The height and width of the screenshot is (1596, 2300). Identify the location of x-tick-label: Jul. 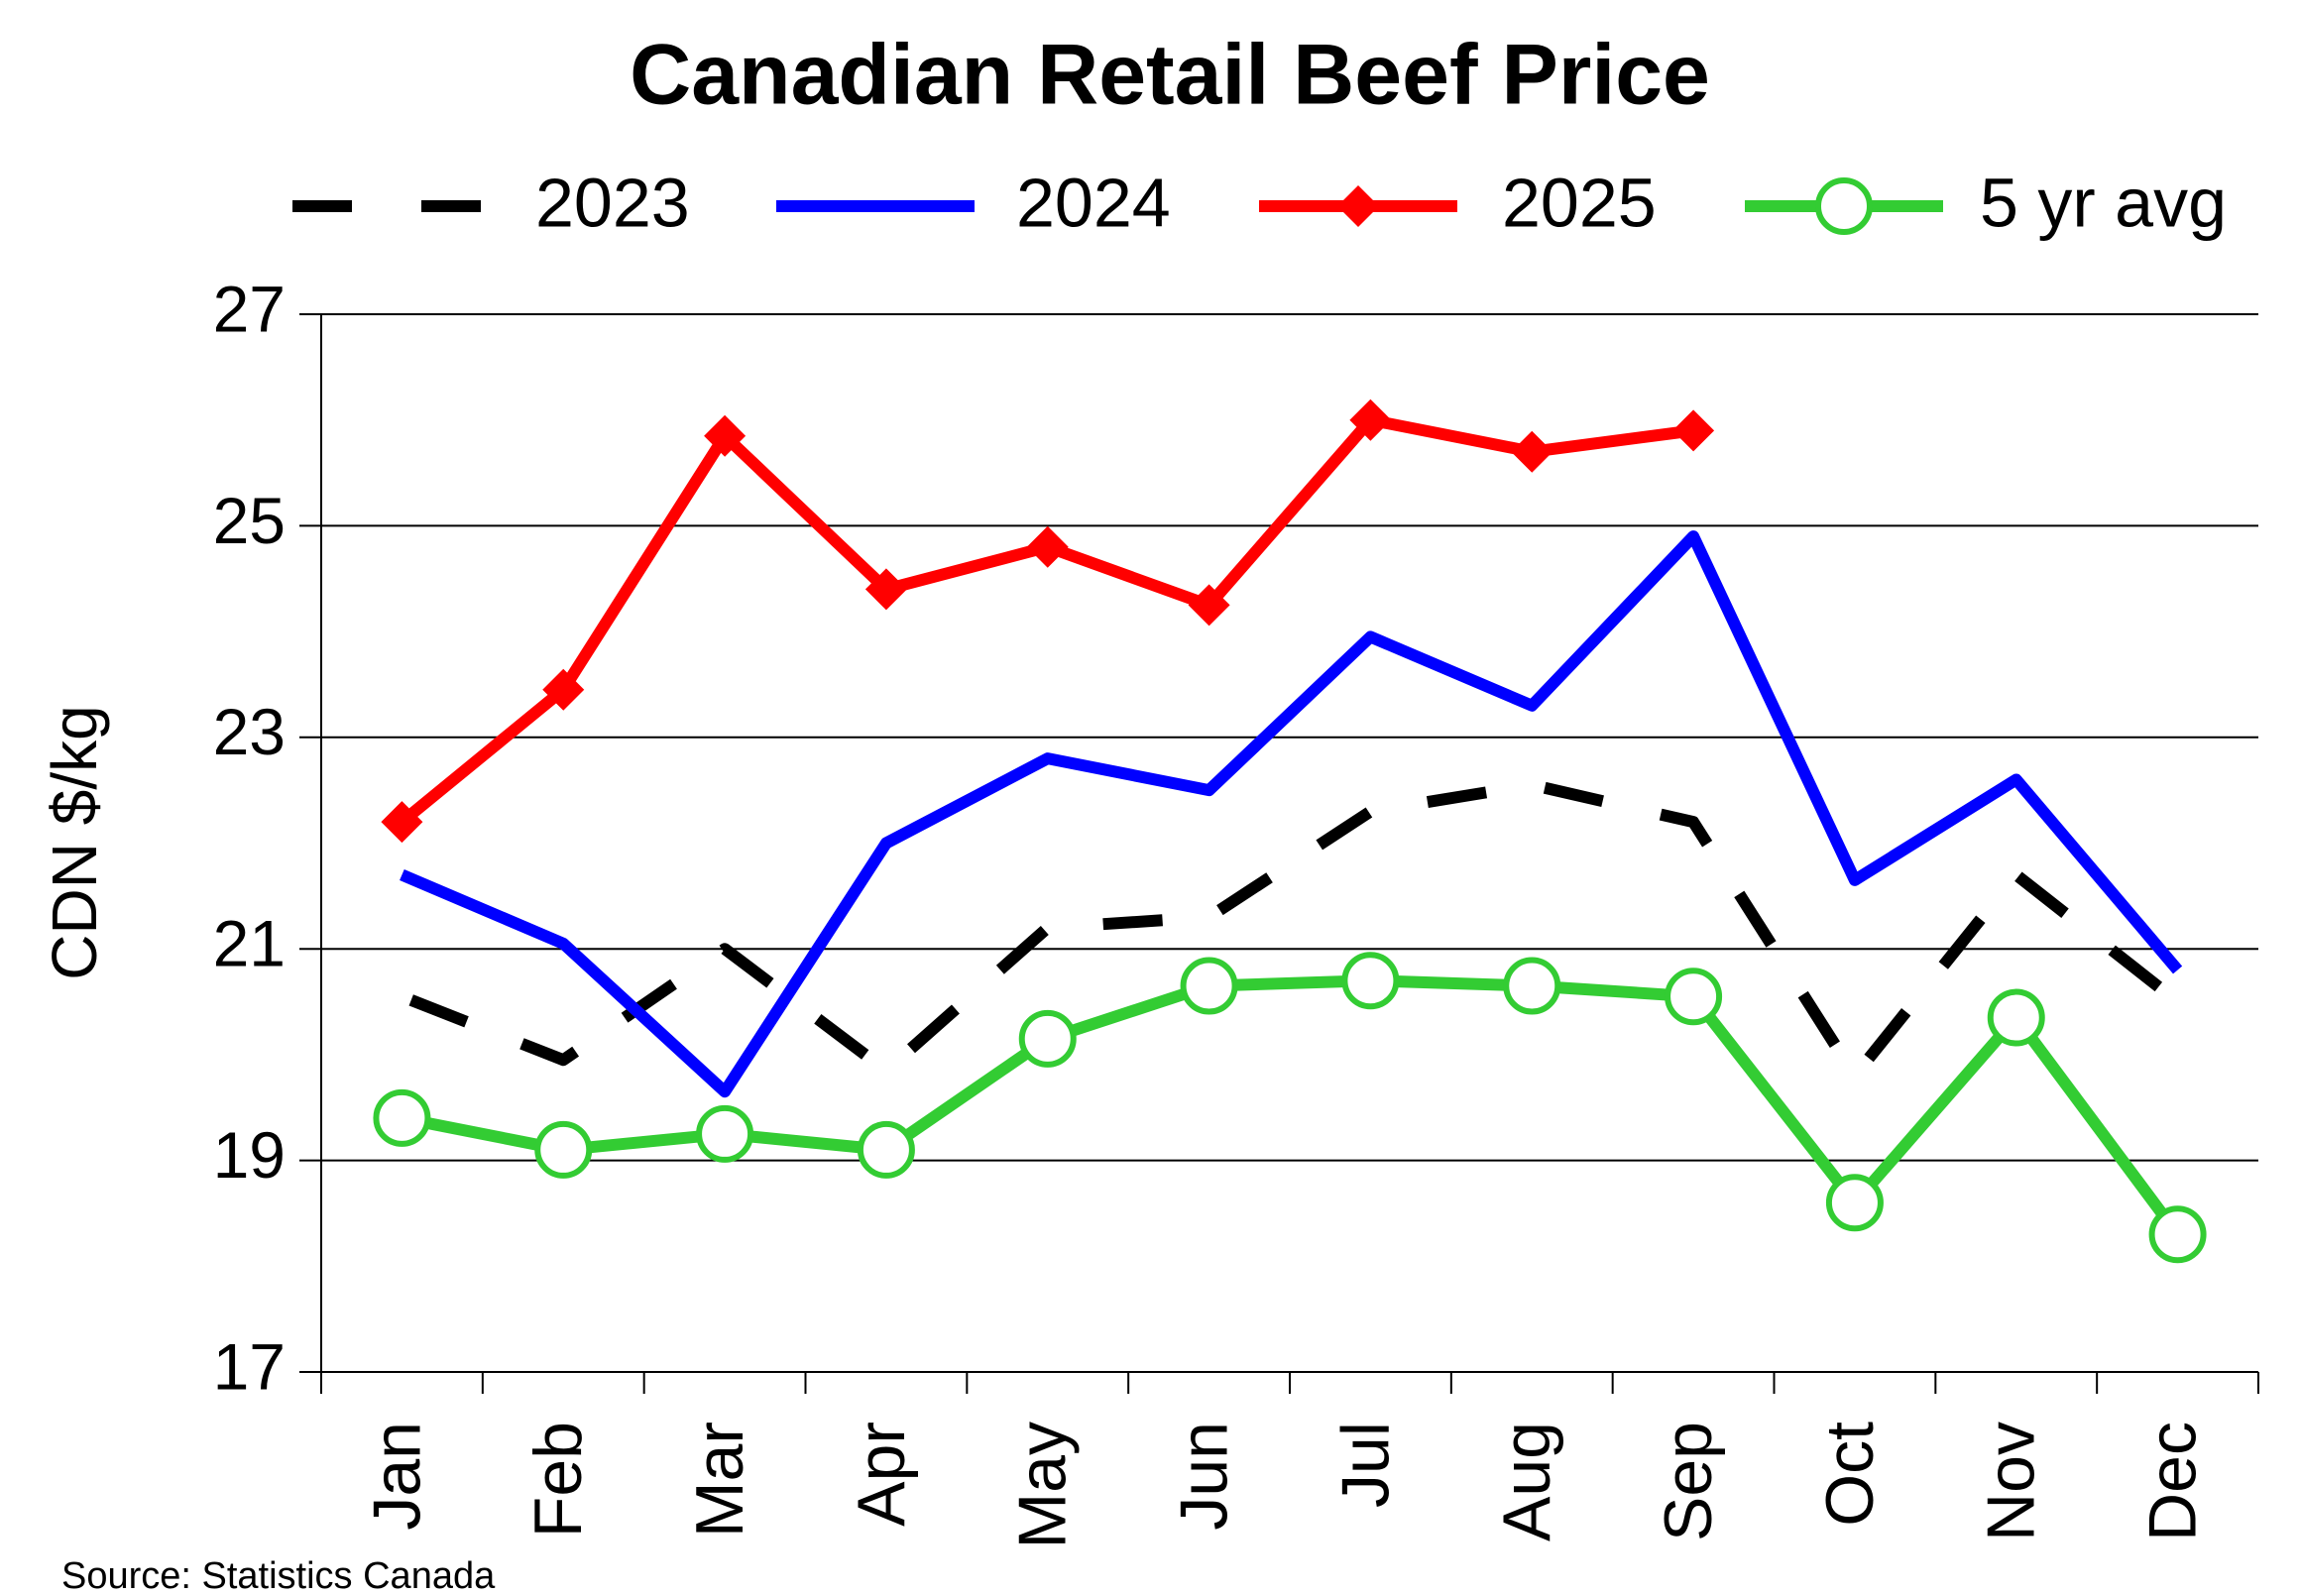
(1365, 1465).